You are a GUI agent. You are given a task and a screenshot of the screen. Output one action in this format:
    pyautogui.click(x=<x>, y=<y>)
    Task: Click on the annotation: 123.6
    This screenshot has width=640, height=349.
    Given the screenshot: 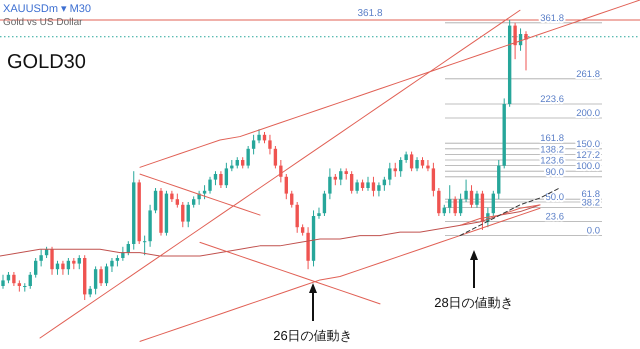 What is the action you would take?
    pyautogui.click(x=552, y=161)
    